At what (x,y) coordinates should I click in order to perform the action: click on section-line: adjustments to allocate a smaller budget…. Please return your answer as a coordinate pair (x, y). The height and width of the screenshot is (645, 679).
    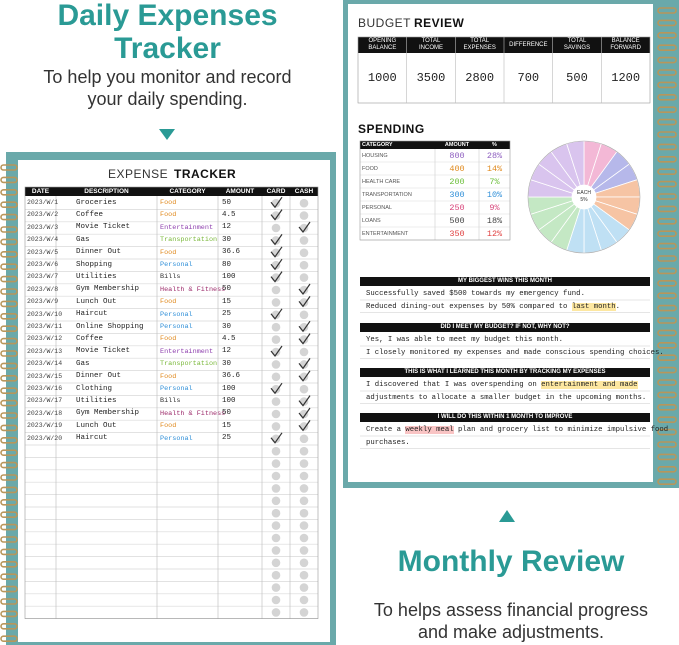
    Looking at the image, I should click on (506, 398).